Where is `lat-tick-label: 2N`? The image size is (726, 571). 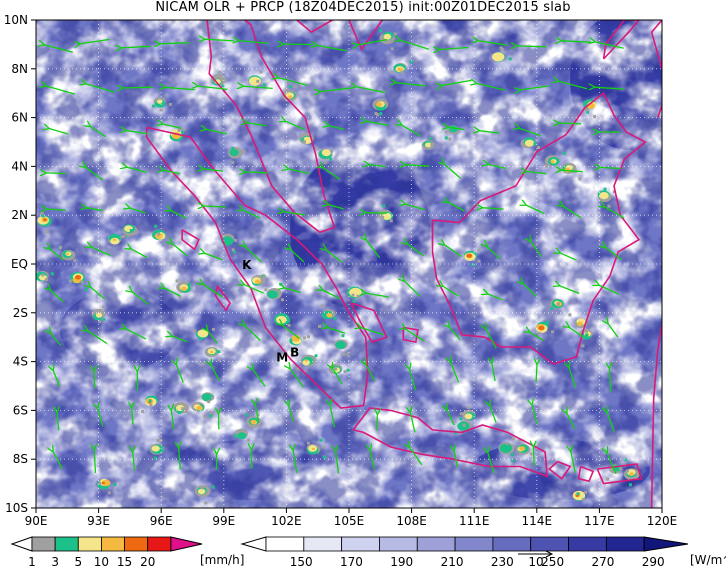 lat-tick-label: 2N is located at coordinates (19, 215).